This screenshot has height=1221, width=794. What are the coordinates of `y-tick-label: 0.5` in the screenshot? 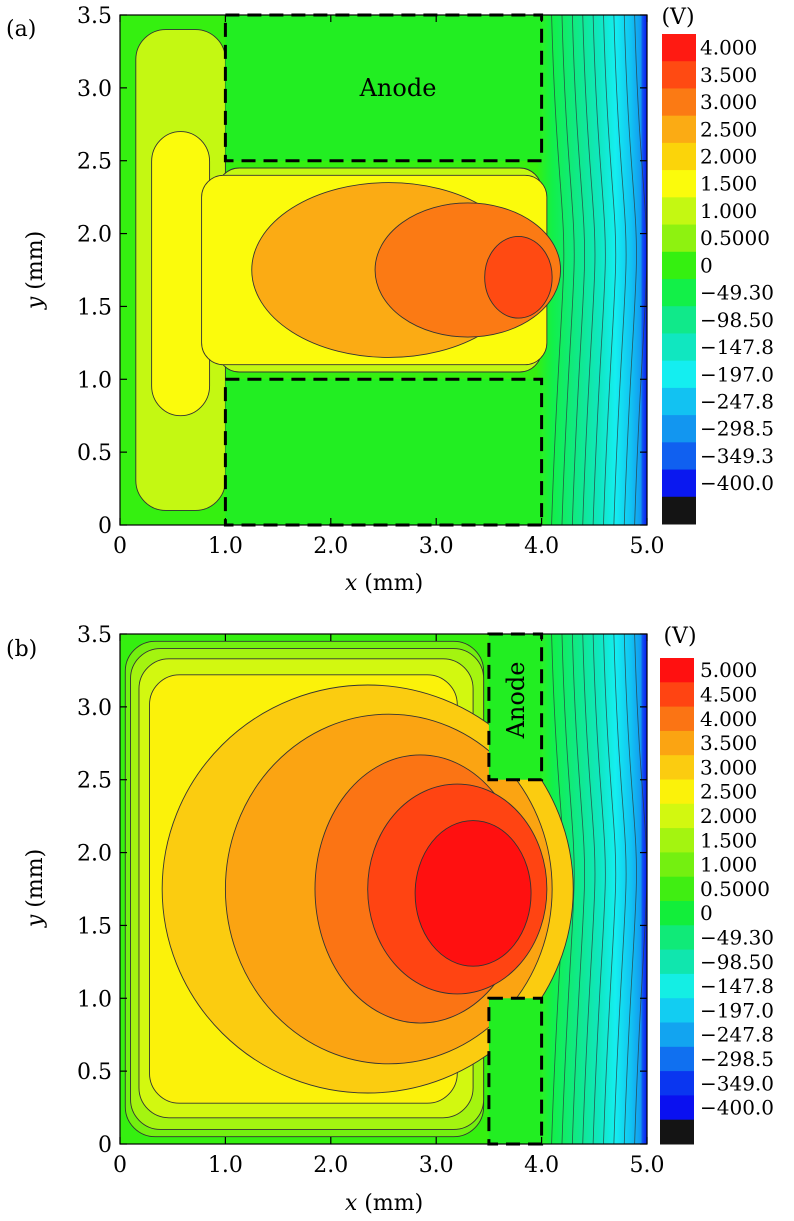 It's located at (94, 1072).